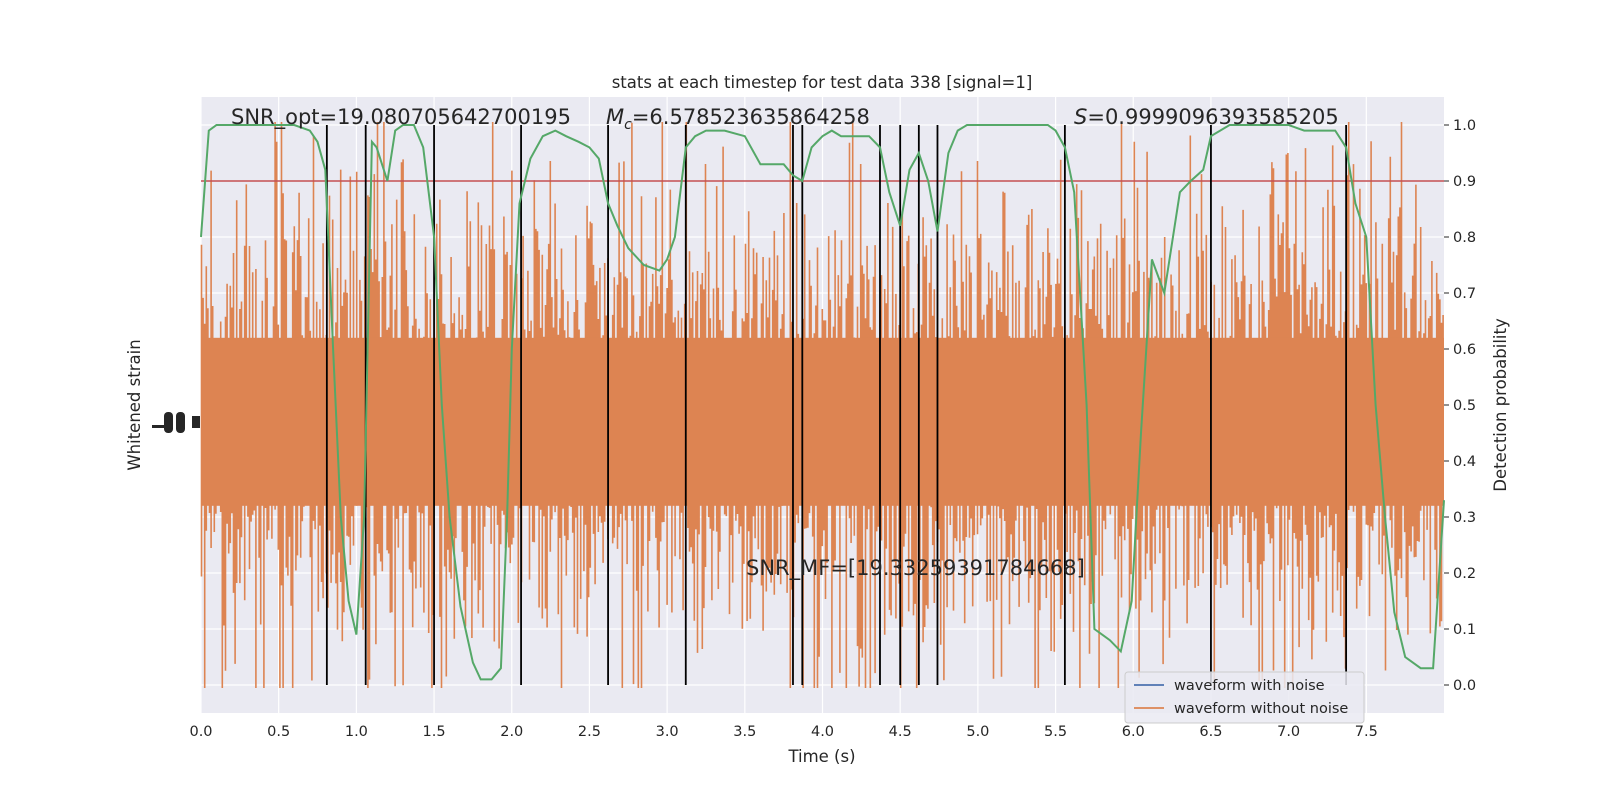 This screenshot has width=1600, height=800. Describe the element at coordinates (1464, 350) in the screenshot. I see `y-tick-label: 0.6` at that location.